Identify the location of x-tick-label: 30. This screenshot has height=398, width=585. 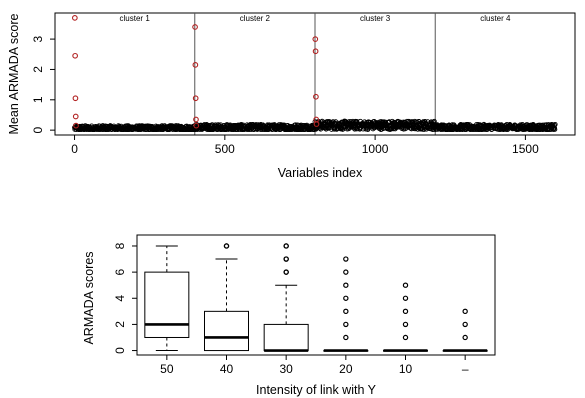
(286, 369).